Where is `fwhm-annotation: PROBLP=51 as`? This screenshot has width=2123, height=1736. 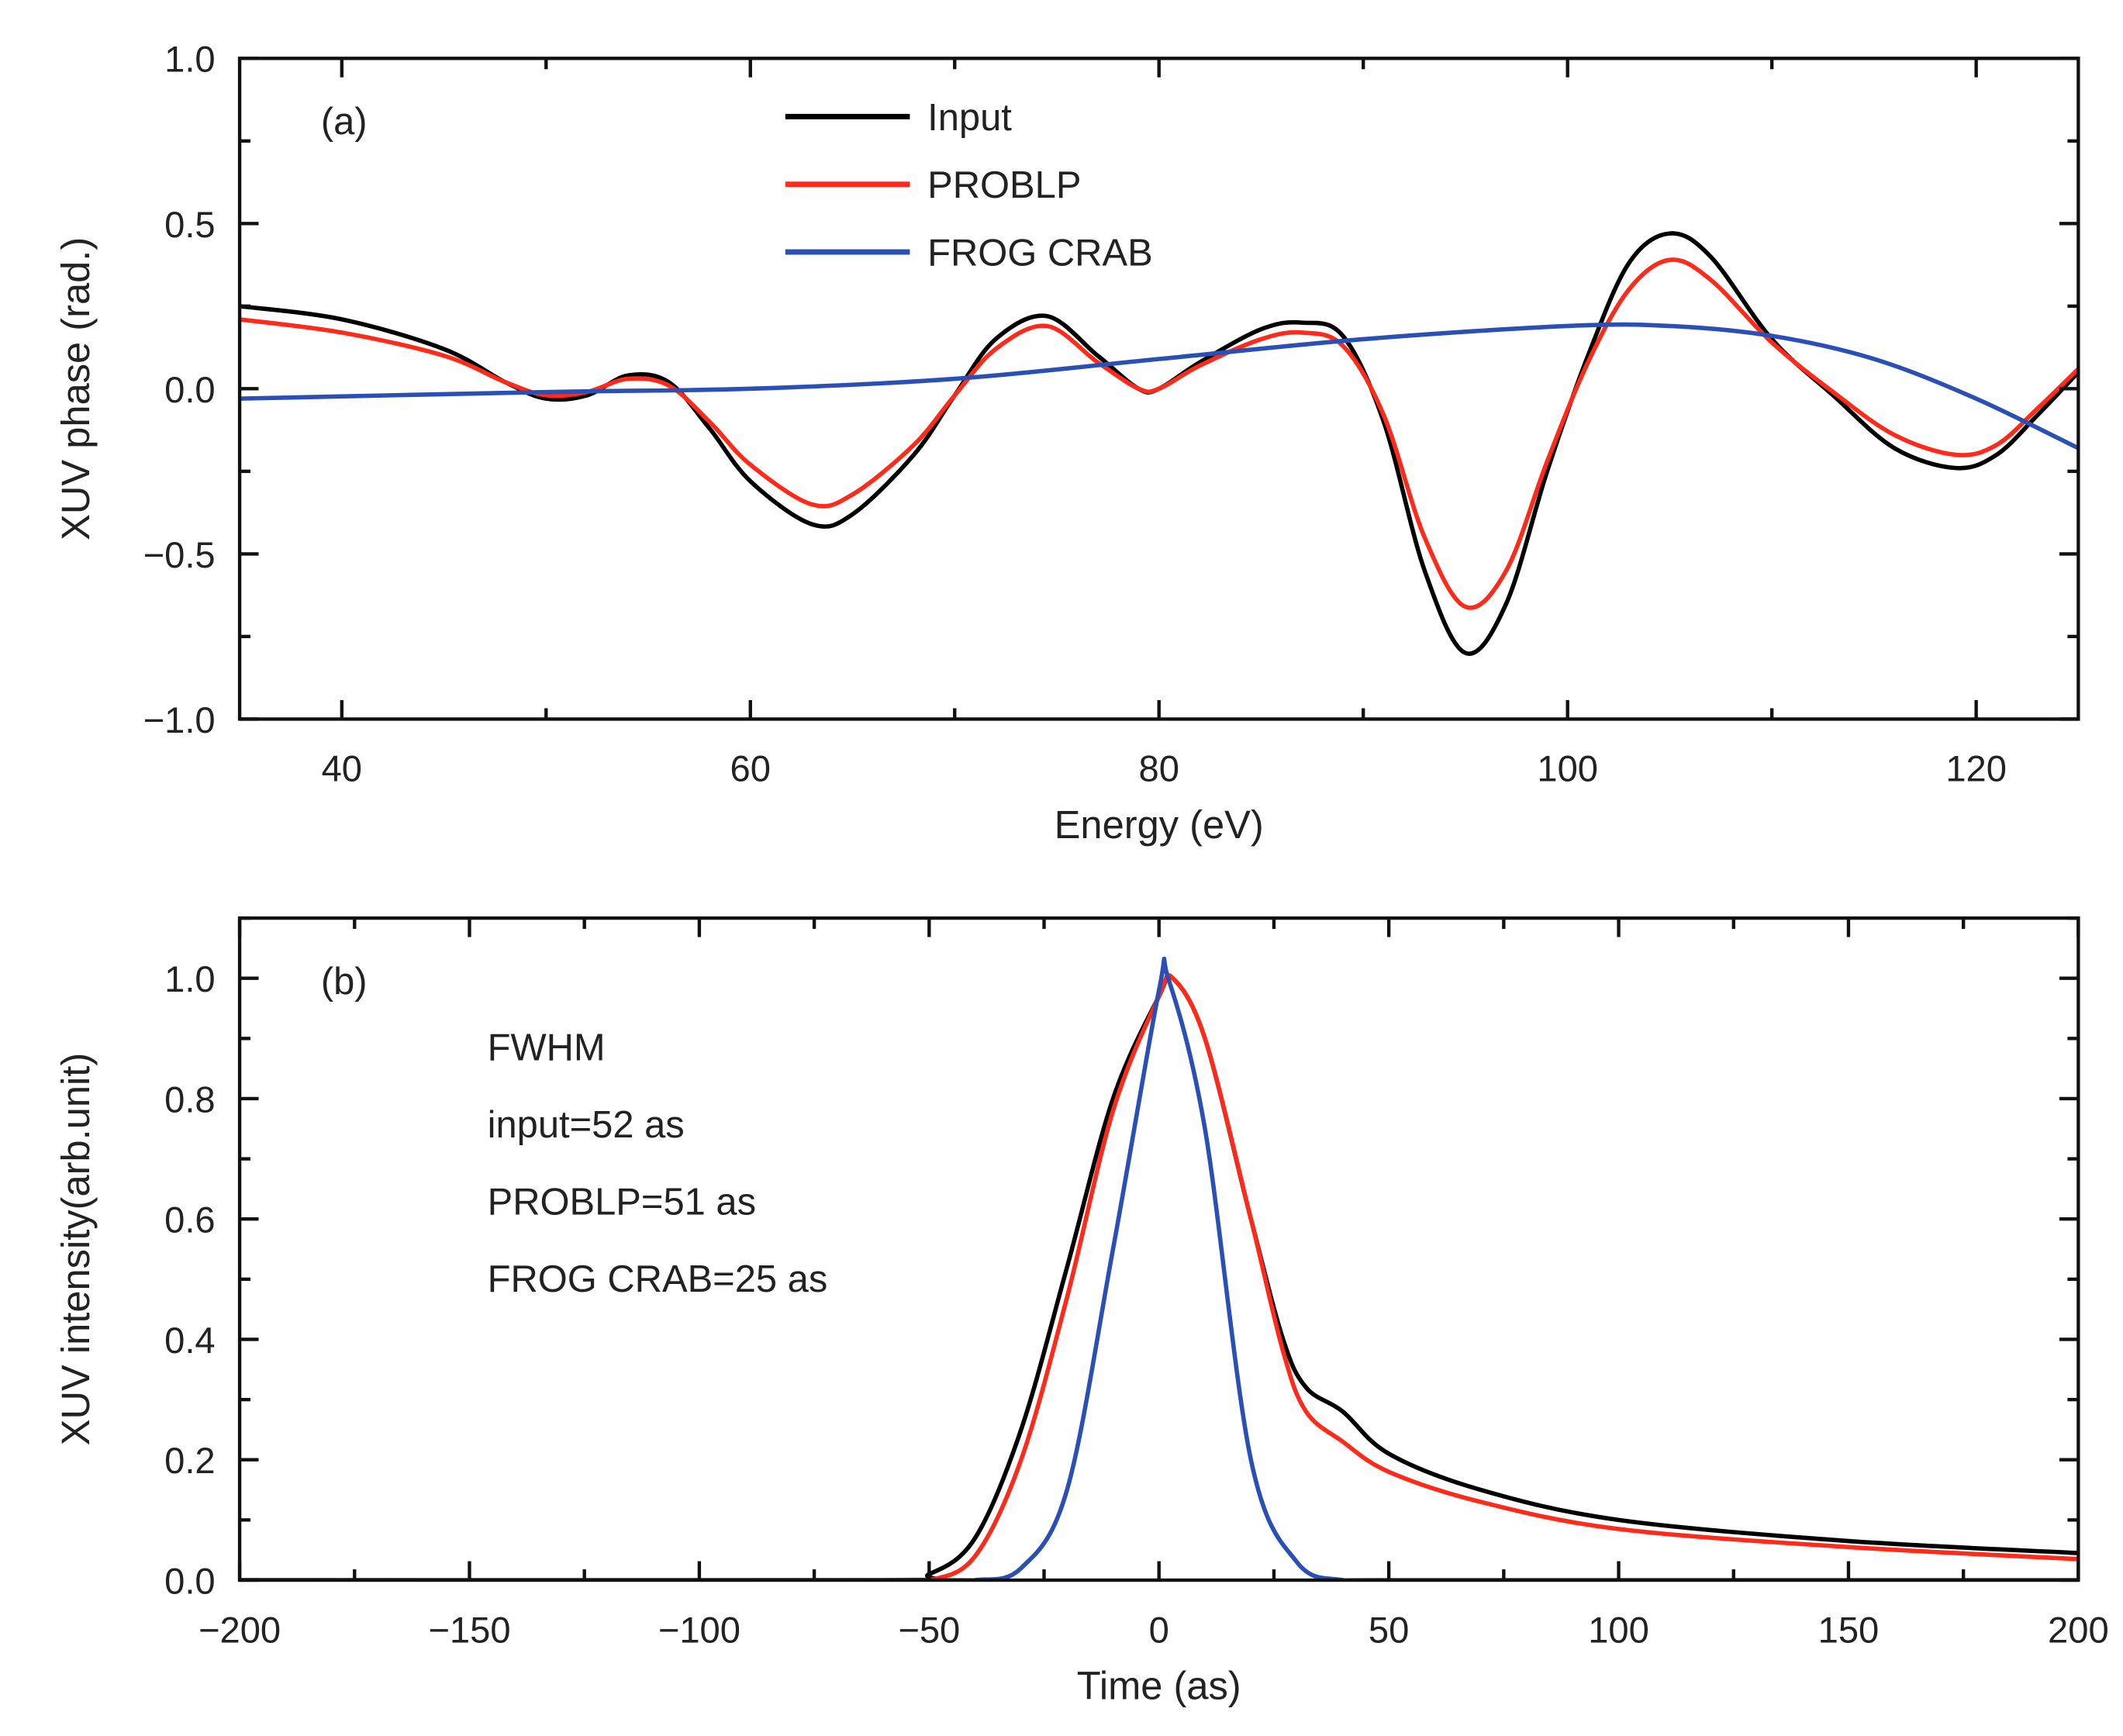 fwhm-annotation: PROBLP=51 as is located at coordinates (622, 1202).